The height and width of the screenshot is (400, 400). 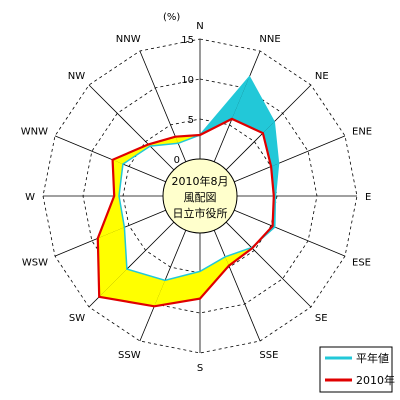 I want to click on direction-label-wnw: WNW, so click(x=34, y=132).